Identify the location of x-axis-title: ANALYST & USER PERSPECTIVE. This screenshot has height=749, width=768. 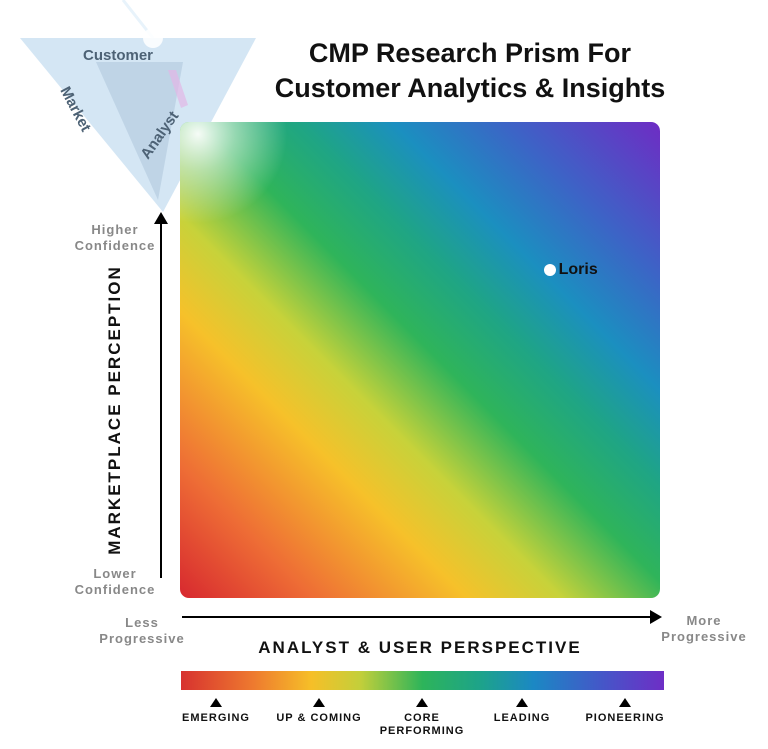
(420, 647).